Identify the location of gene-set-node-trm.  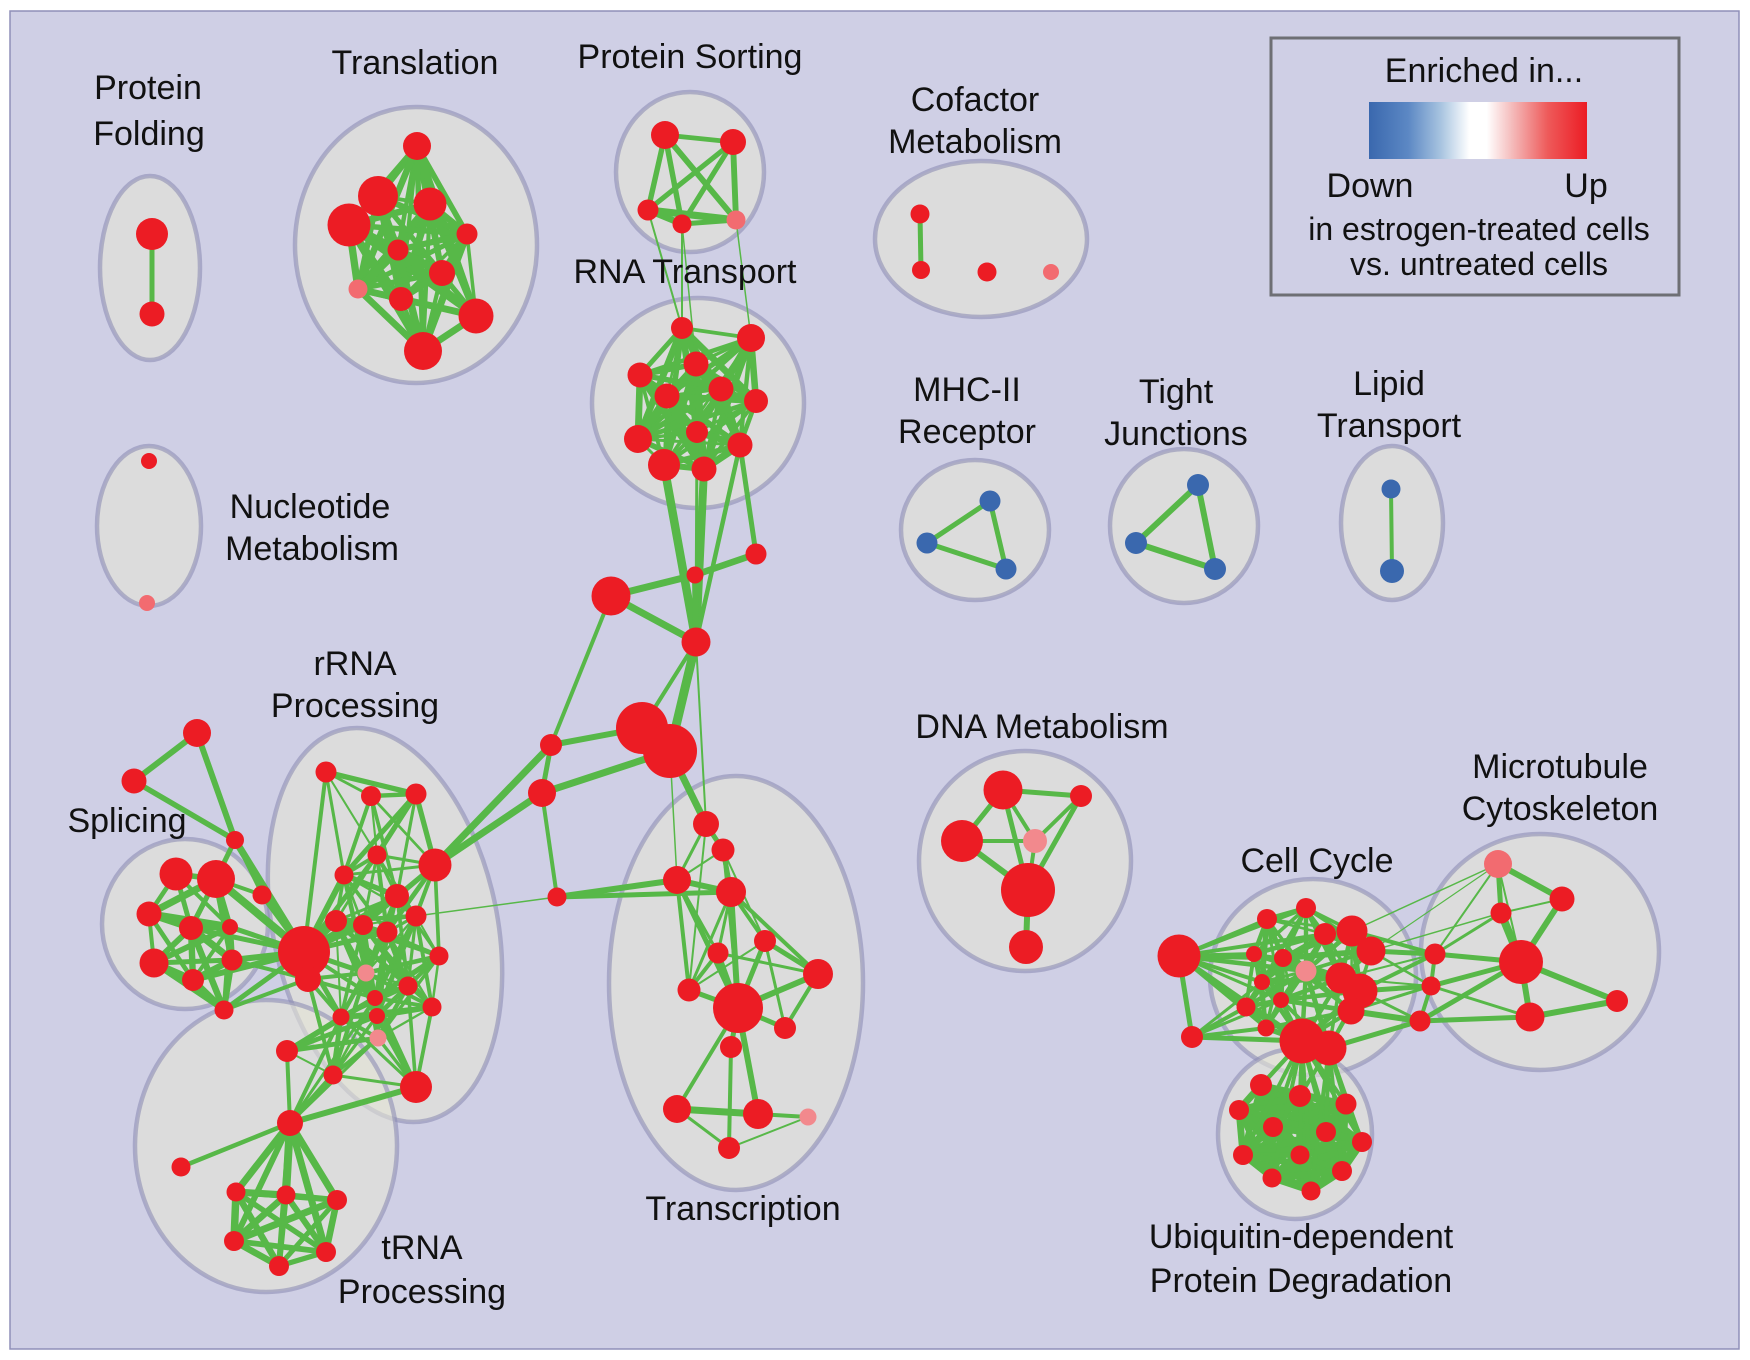
(785, 1028).